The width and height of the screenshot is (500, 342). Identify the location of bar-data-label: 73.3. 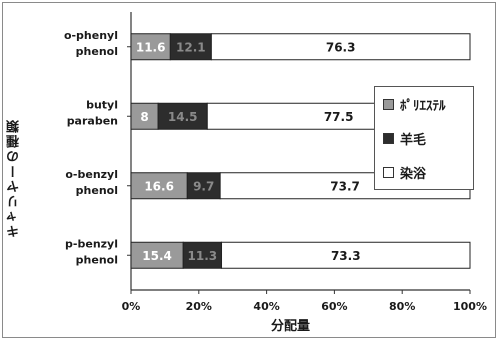
(346, 256).